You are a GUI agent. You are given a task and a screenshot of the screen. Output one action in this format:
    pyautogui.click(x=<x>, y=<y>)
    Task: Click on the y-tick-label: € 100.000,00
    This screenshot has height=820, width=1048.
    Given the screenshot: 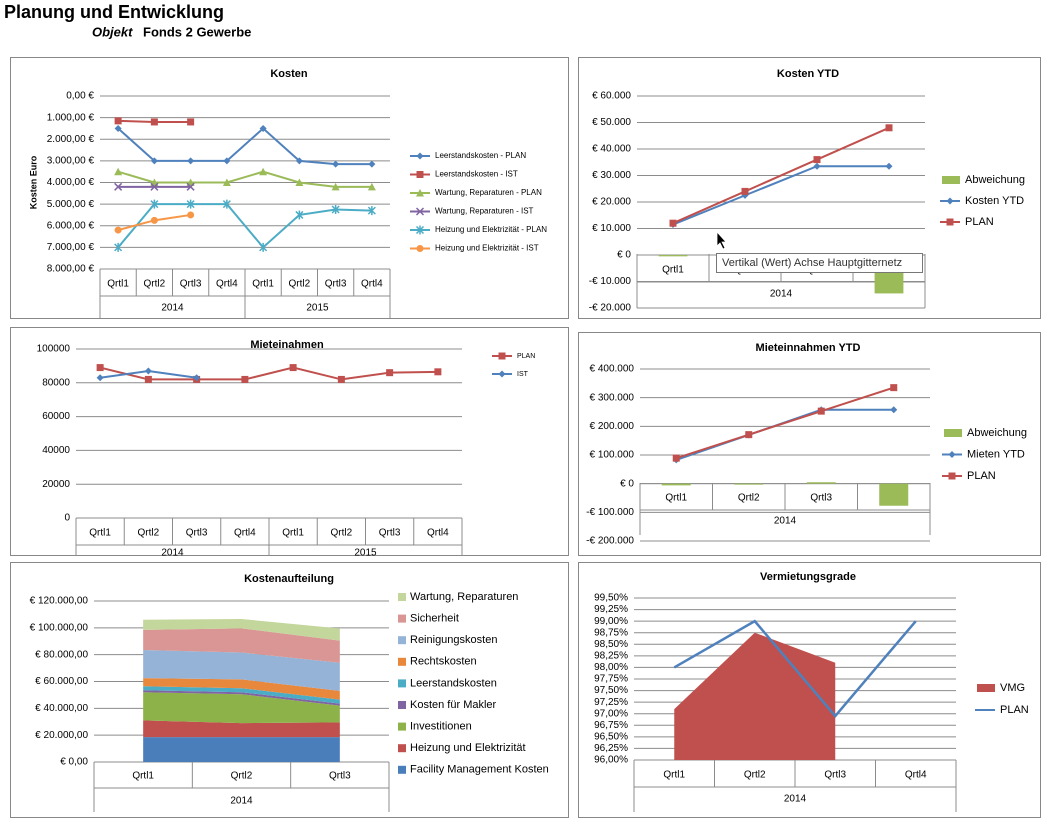 What is the action you would take?
    pyautogui.click(x=59, y=627)
    